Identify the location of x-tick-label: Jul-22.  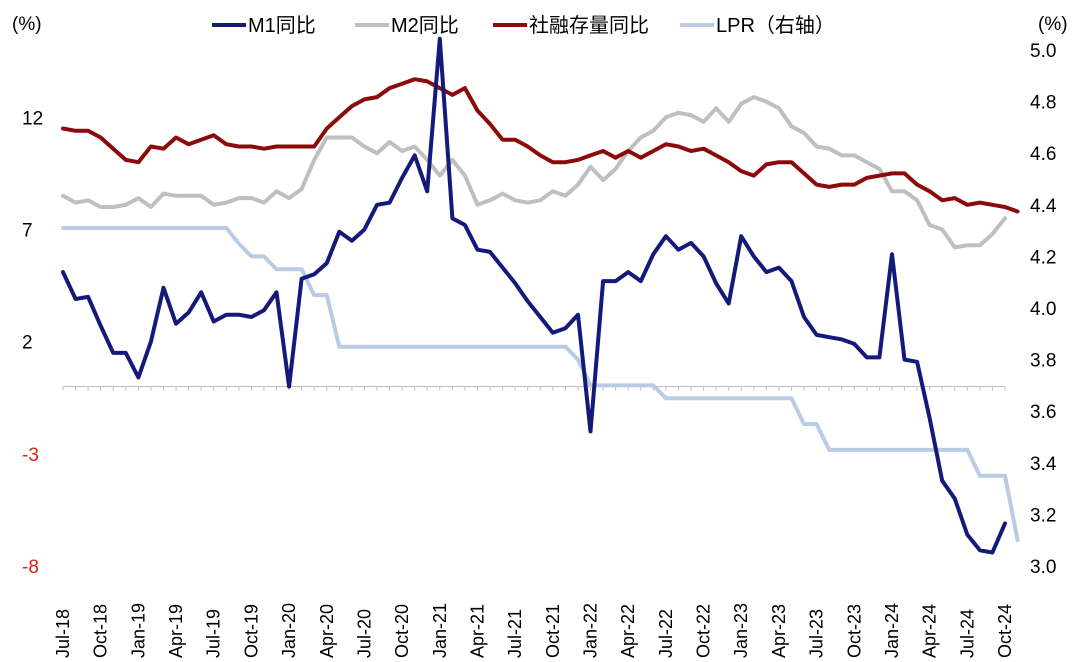
(666, 633).